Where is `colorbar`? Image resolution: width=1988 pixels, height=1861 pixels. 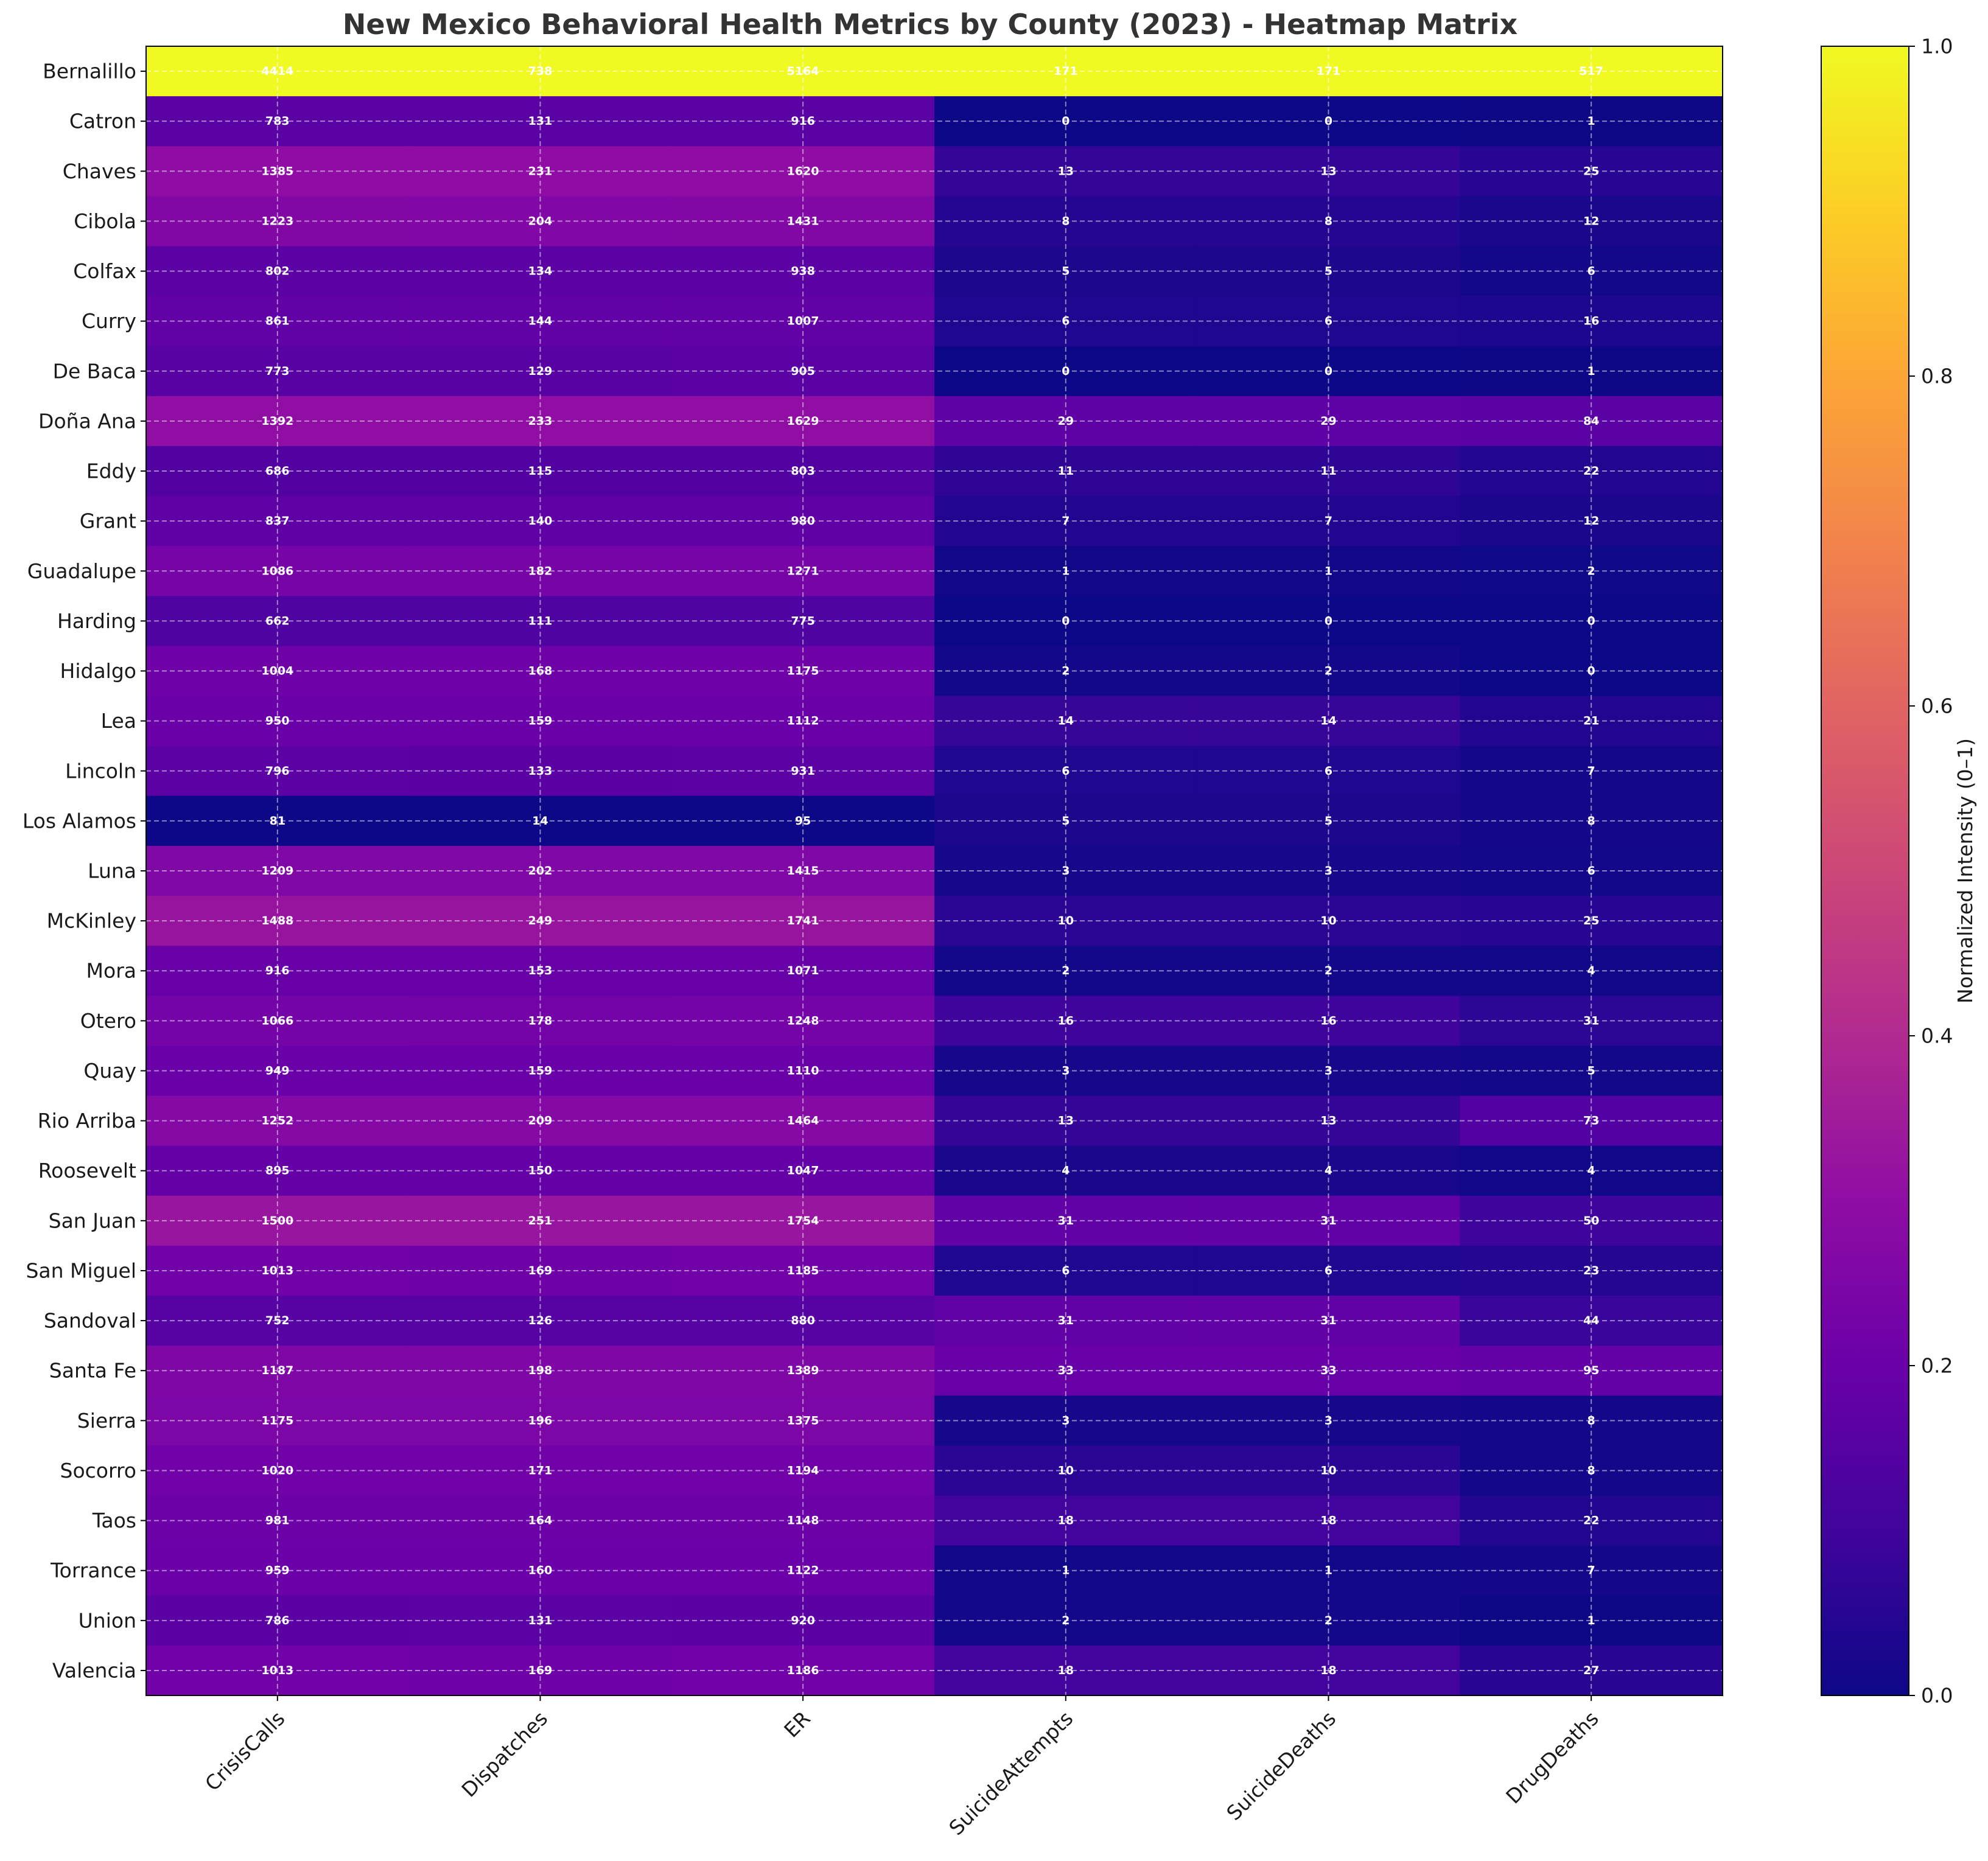 colorbar is located at coordinates (1865, 871).